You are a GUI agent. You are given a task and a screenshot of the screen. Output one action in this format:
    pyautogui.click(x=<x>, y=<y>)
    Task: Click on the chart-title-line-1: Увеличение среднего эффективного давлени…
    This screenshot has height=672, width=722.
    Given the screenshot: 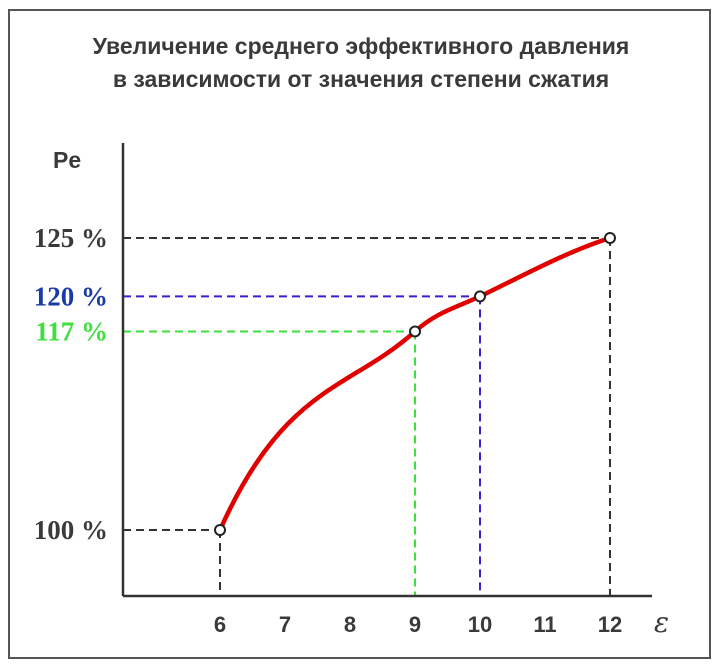 What is the action you would take?
    pyautogui.click(x=361, y=46)
    